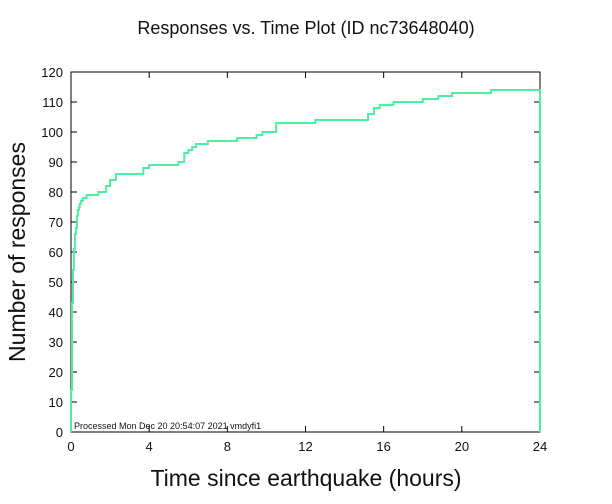  I want to click on x-tick-label: 24, so click(540, 446).